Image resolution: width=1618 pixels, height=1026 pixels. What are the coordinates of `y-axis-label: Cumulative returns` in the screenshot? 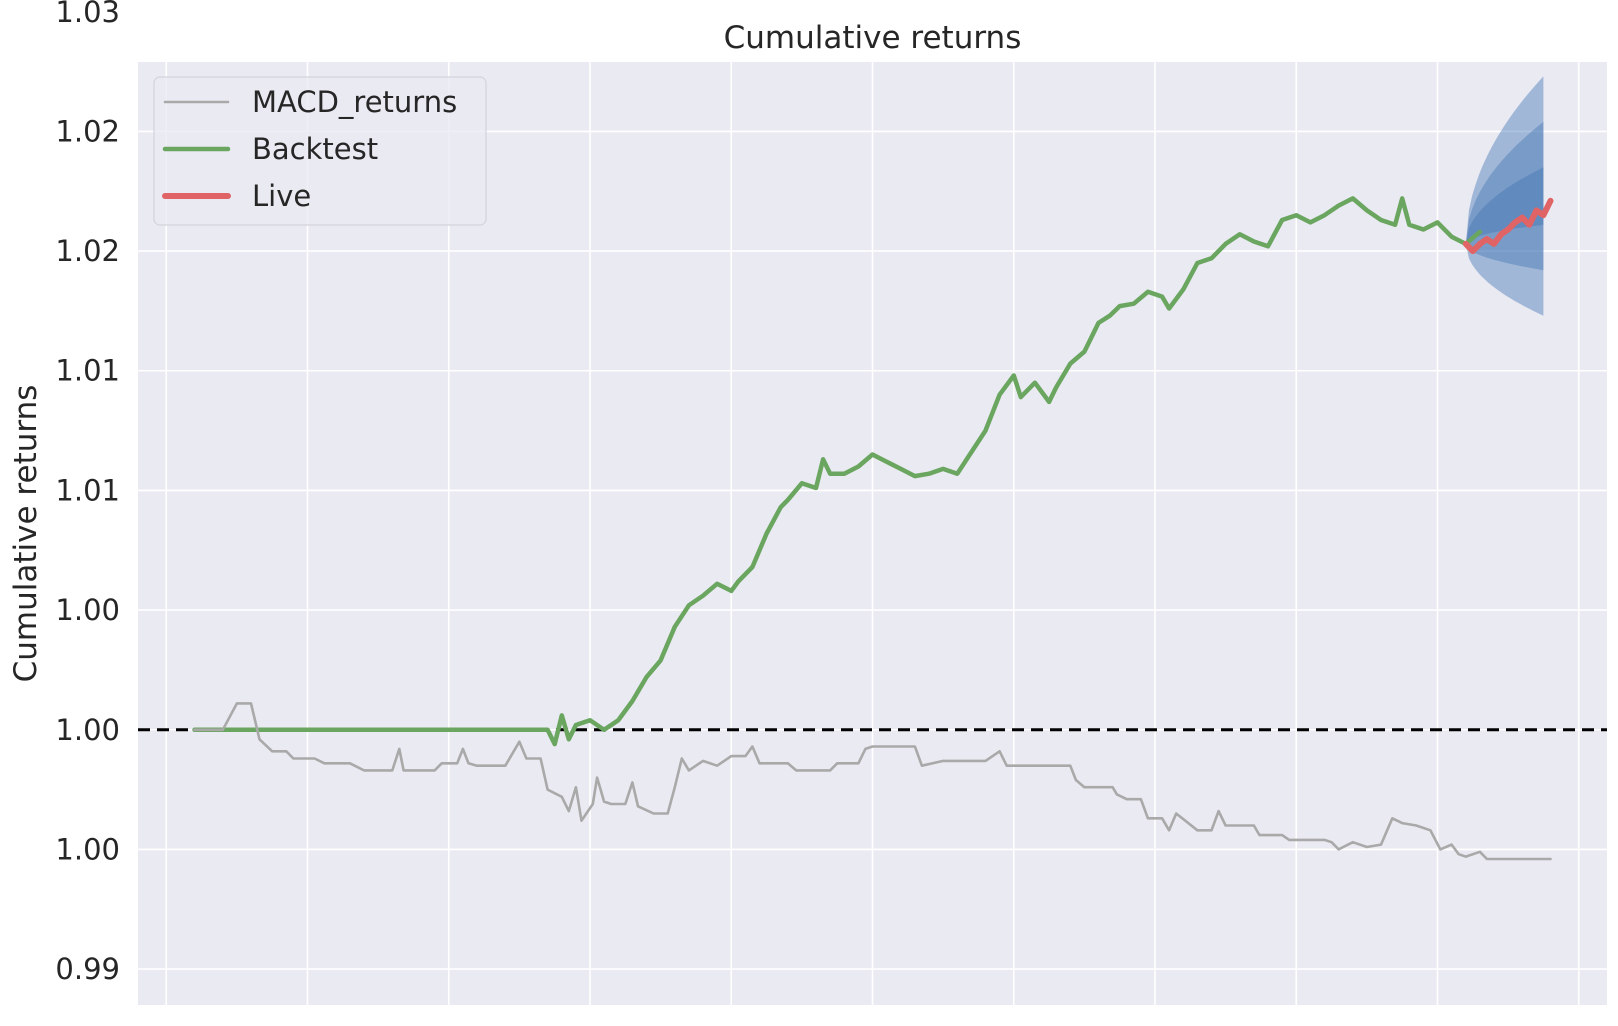 It's located at (26, 534).